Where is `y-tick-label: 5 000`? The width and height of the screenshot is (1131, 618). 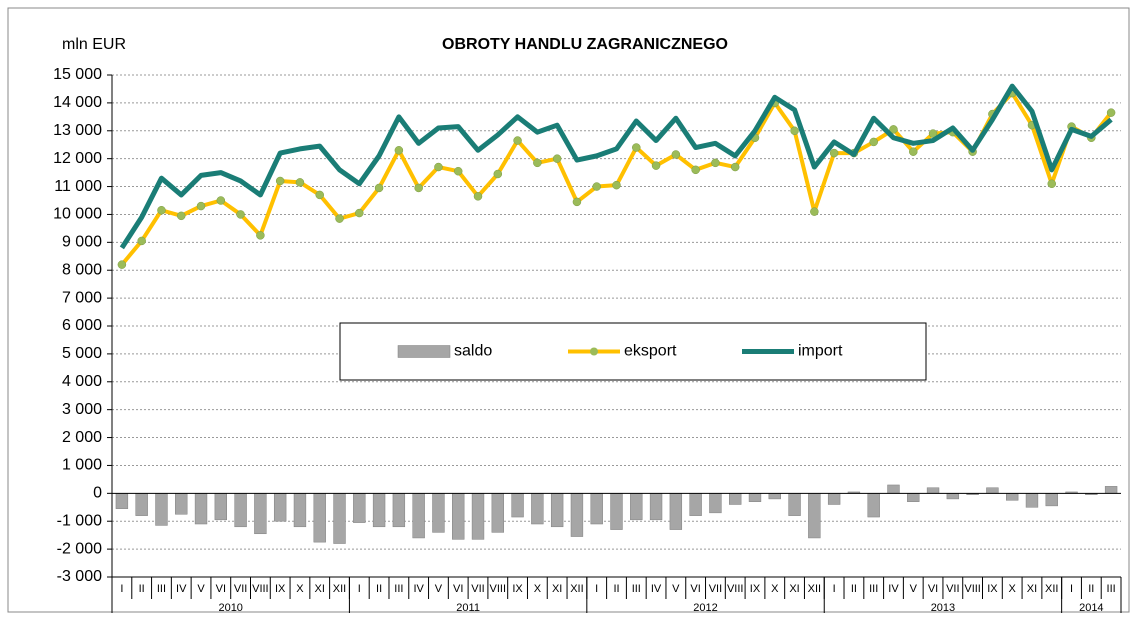 y-tick-label: 5 000 is located at coordinates (82, 353).